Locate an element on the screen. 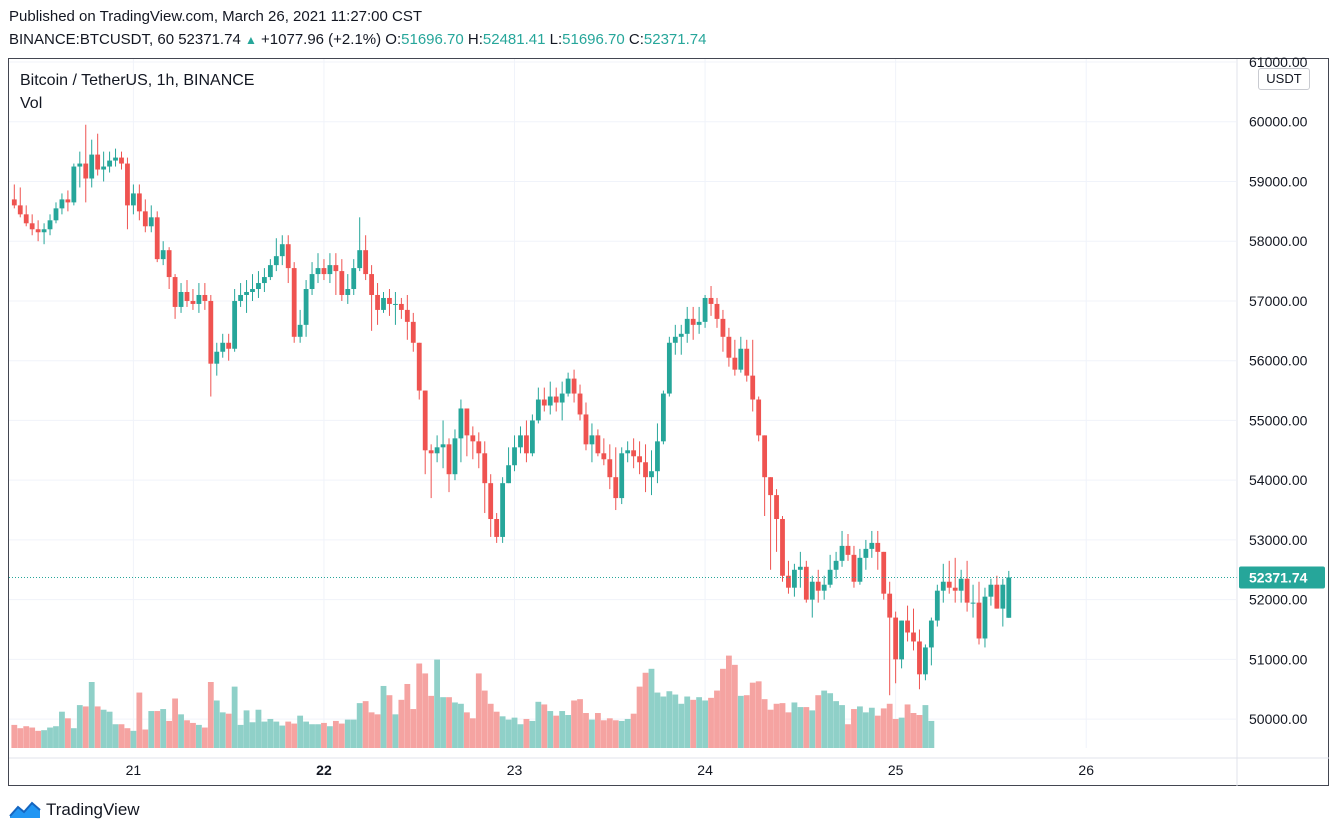 The image size is (1339, 835). tradingview-brand: TradingView is located at coordinates (74, 810).